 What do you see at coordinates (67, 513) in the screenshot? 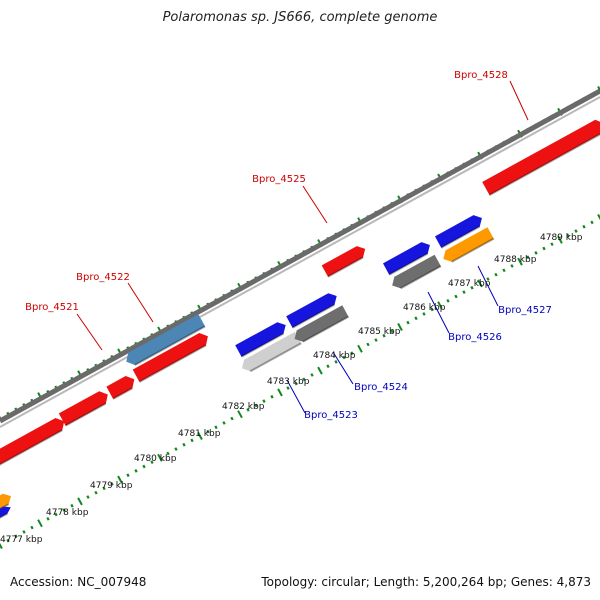
I see `kbp-tick-label: 4778 kbp` at bounding box center [67, 513].